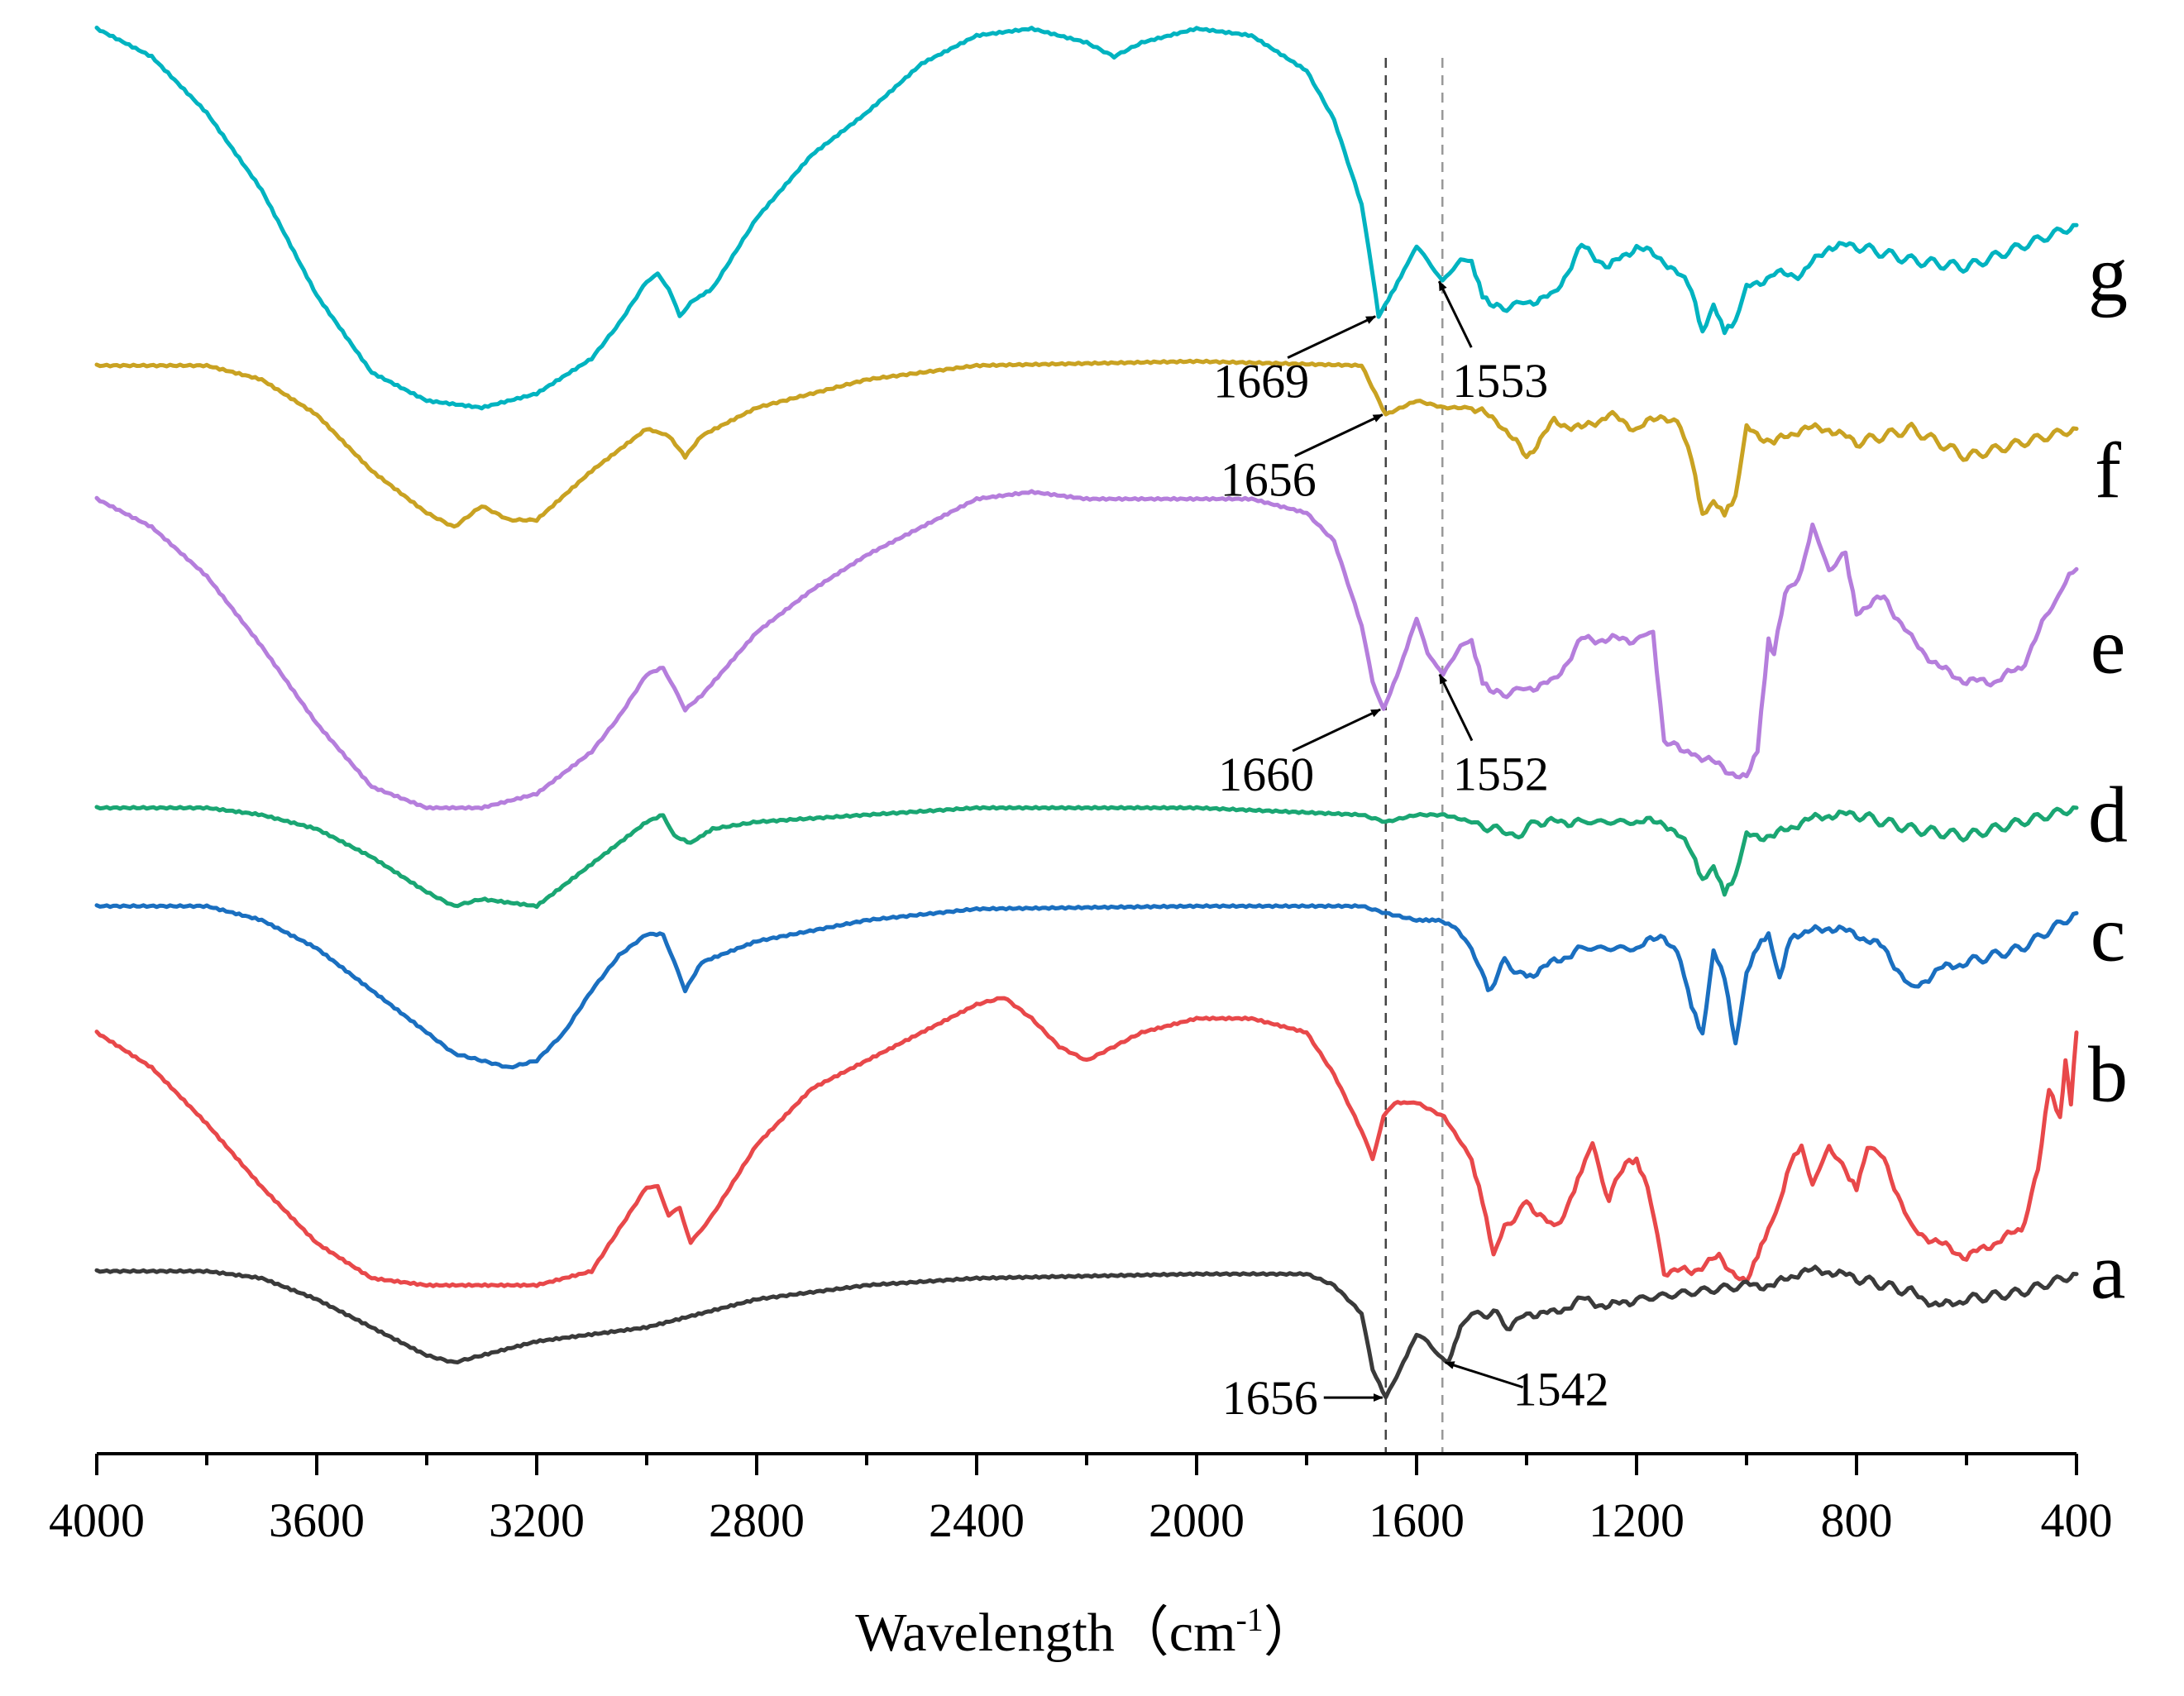 The width and height of the screenshot is (2184, 1696). What do you see at coordinates (97, 1520) in the screenshot?
I see `x-tick-label-4000: 4000` at bounding box center [97, 1520].